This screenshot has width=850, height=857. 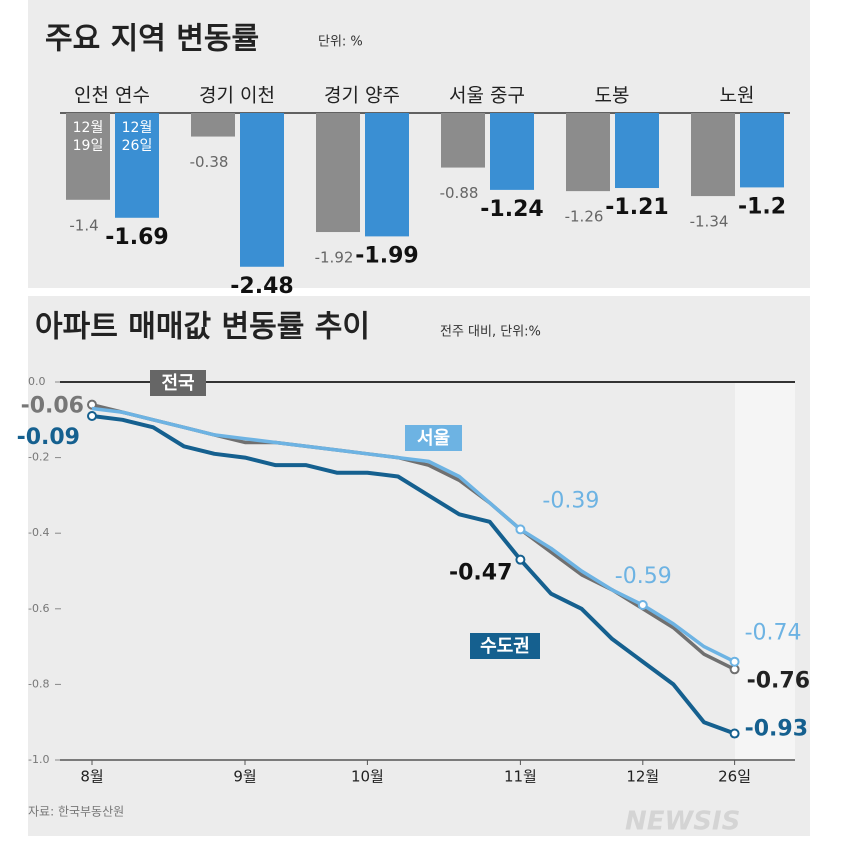 I want to click on category-label: 경기 이천, so click(x=237, y=96).